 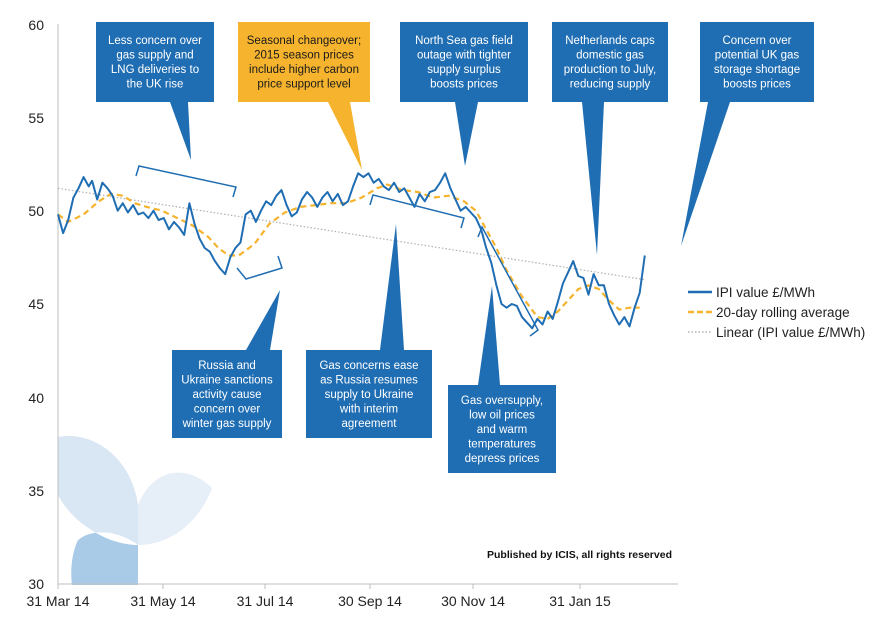 What do you see at coordinates (473, 601) in the screenshot?
I see `x-tick-label: 30 Nov 14` at bounding box center [473, 601].